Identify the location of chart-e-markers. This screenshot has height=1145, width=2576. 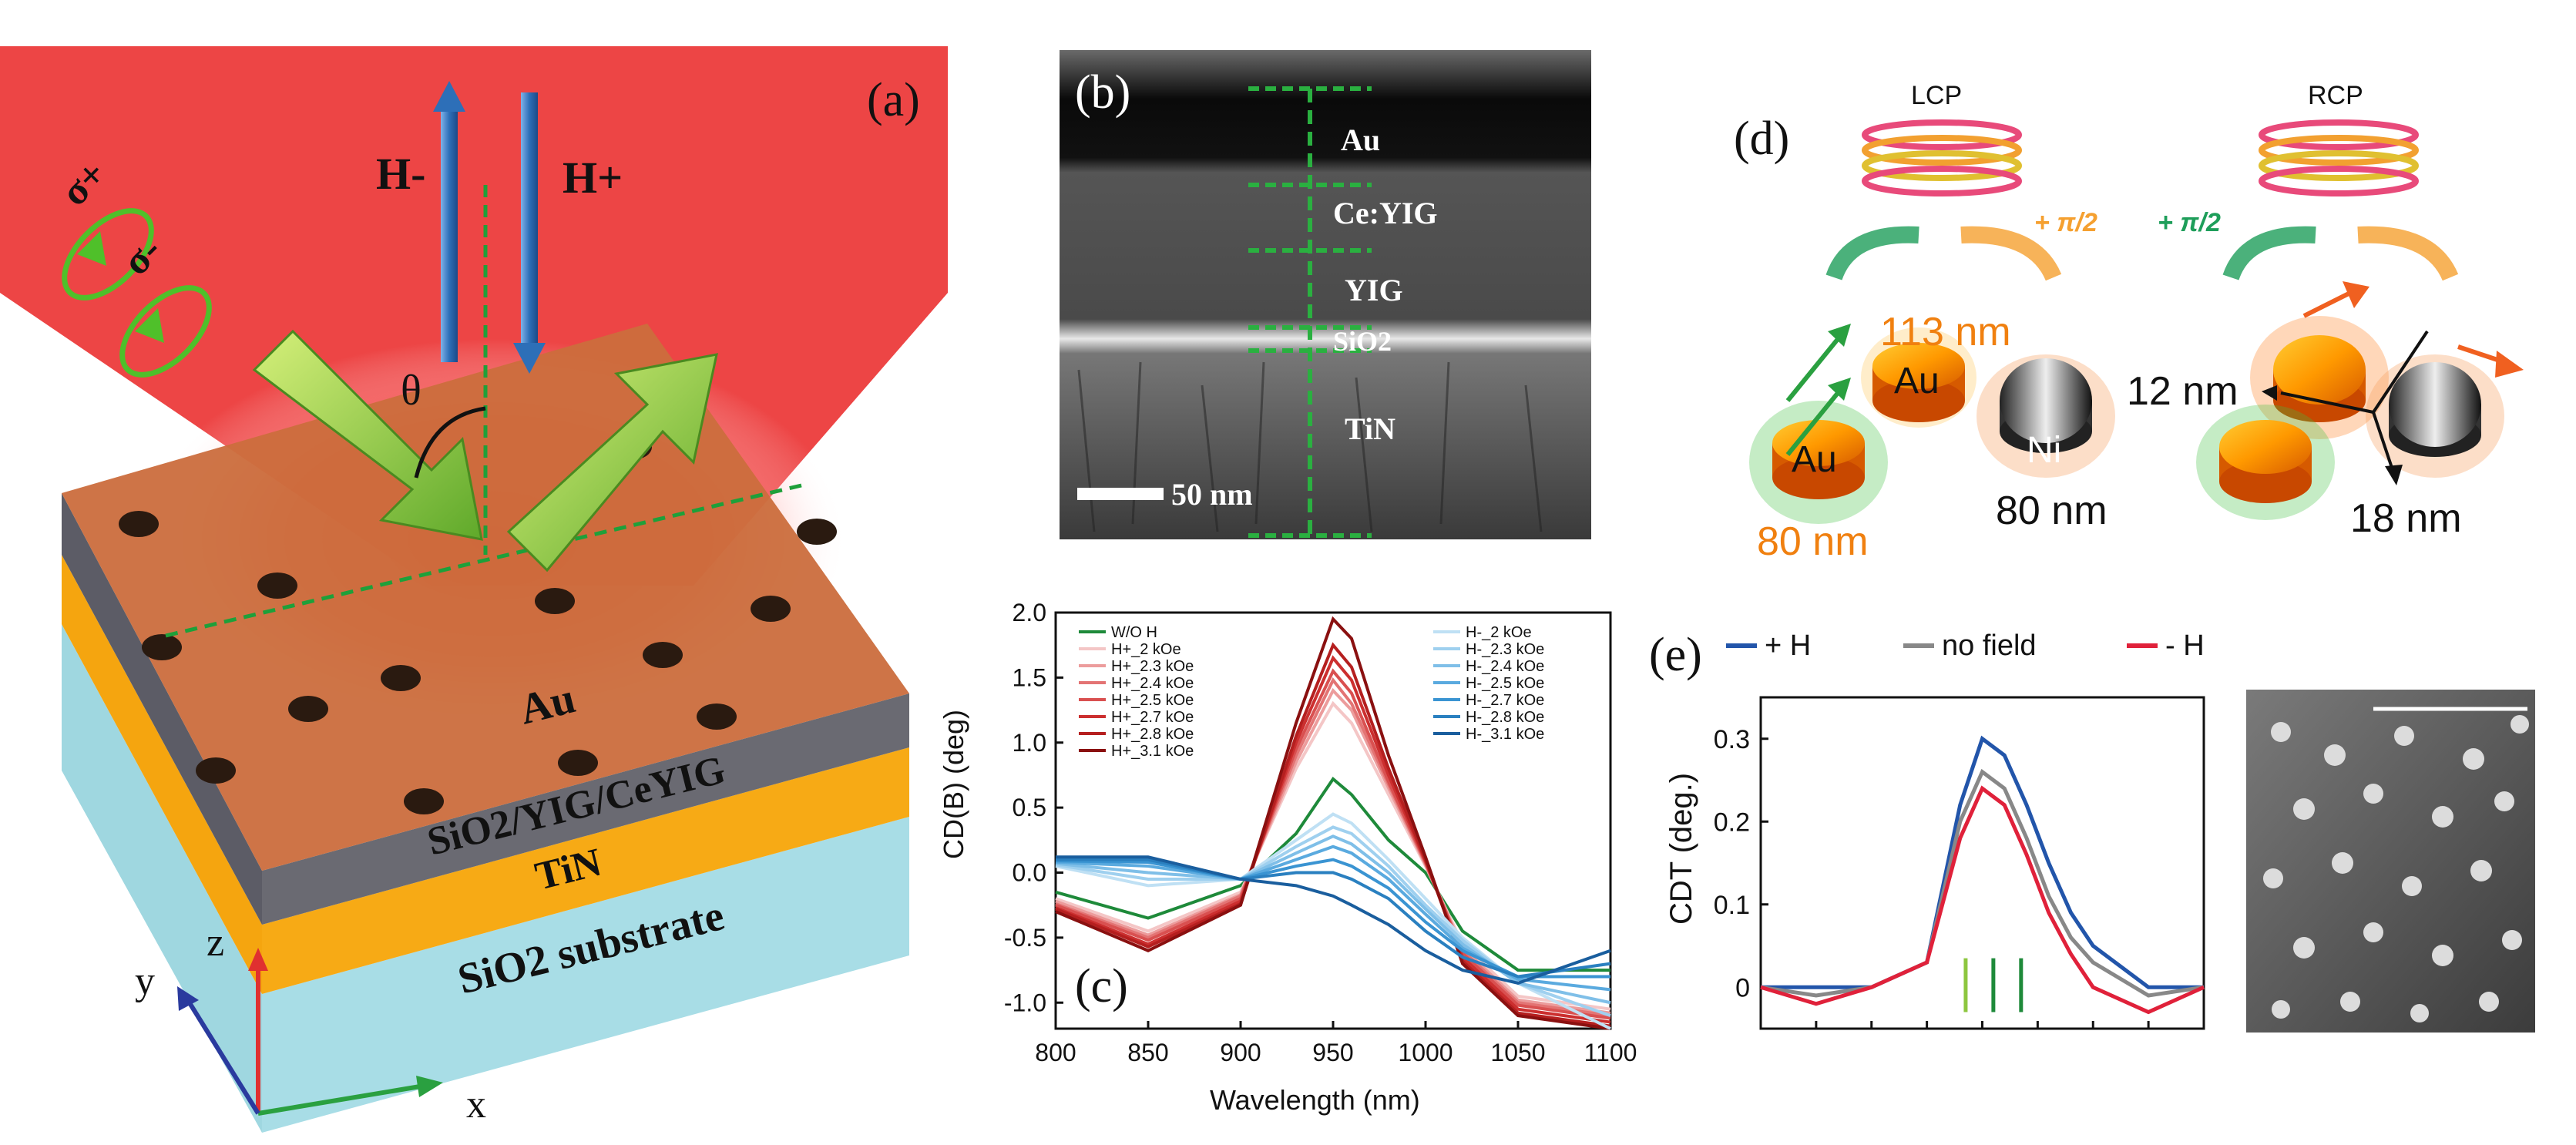
(1993, 985).